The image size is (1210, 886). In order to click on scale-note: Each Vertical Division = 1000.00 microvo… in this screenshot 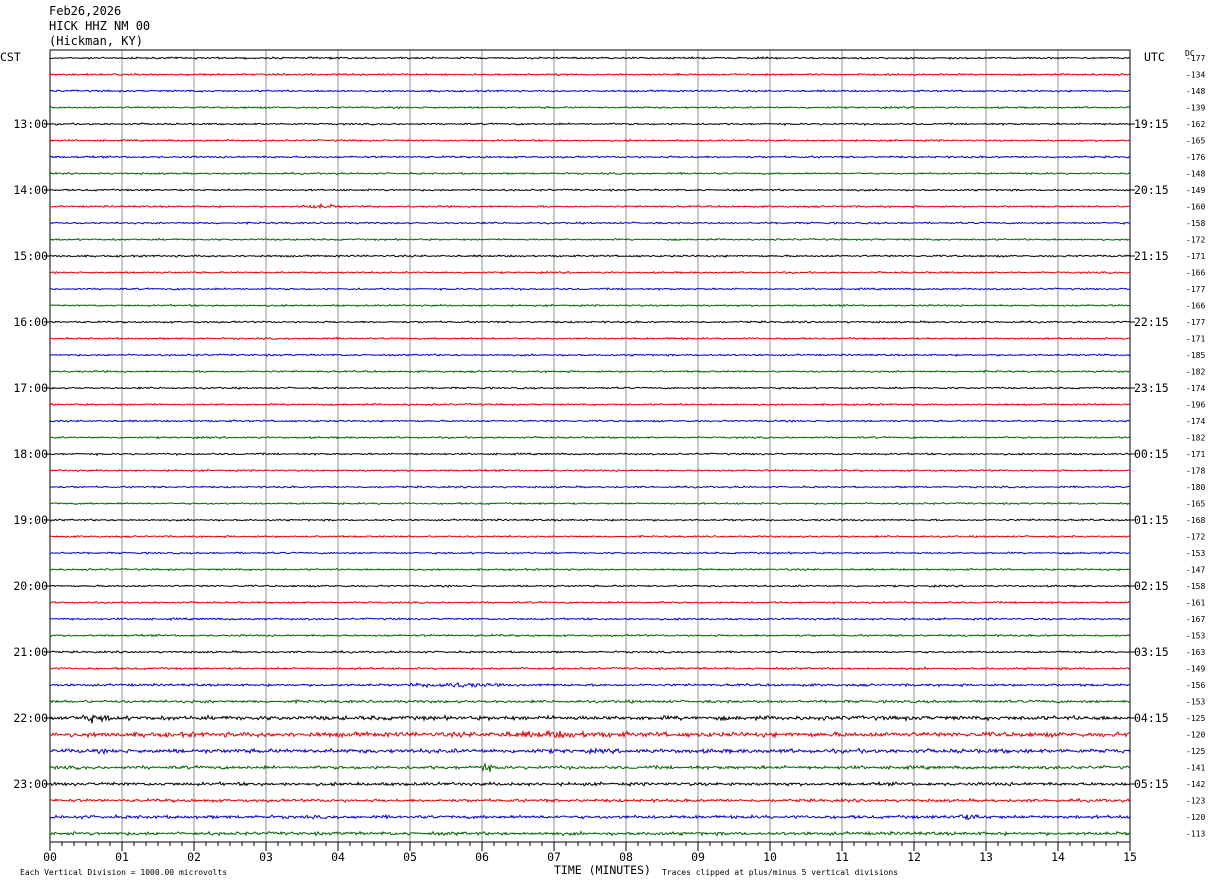, I will do `click(124, 872)`.